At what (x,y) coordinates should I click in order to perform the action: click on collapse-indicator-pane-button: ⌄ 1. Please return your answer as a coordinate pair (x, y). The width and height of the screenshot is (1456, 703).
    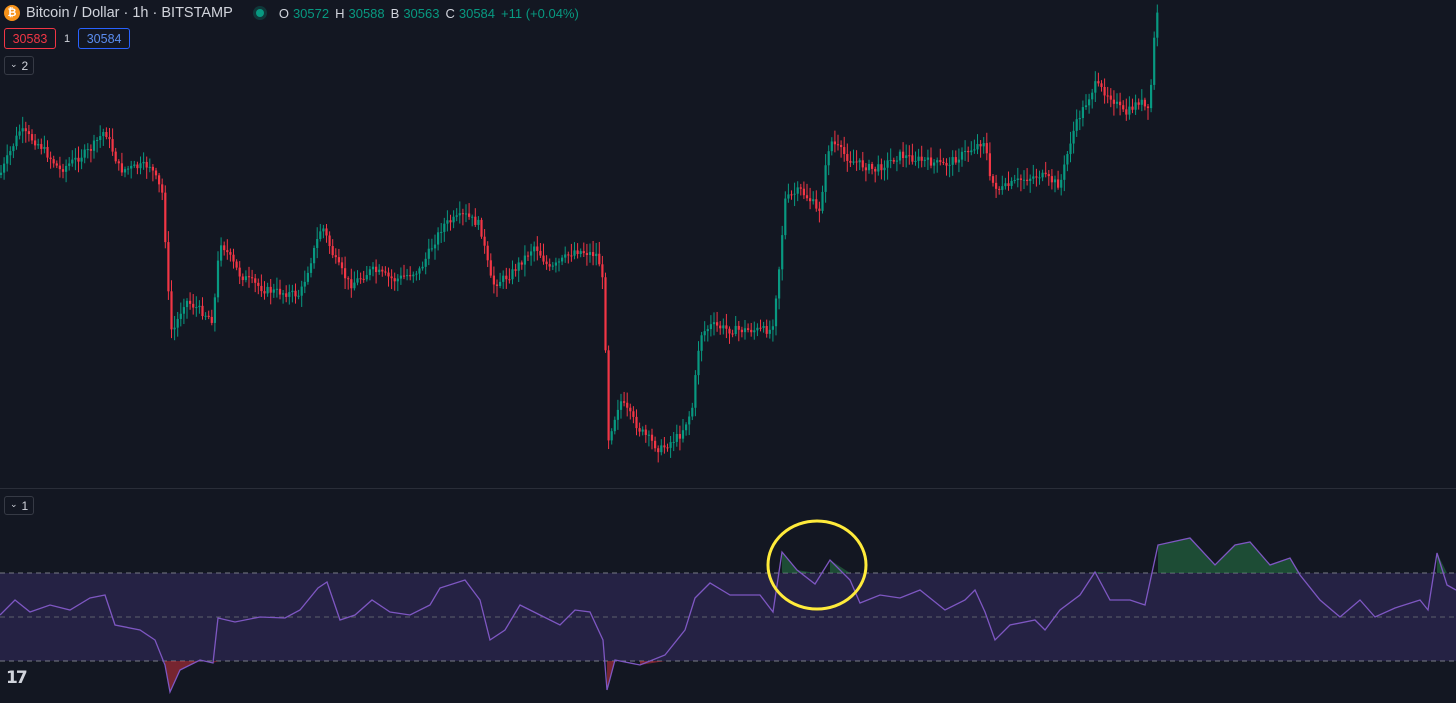
    Looking at the image, I should click on (19, 505).